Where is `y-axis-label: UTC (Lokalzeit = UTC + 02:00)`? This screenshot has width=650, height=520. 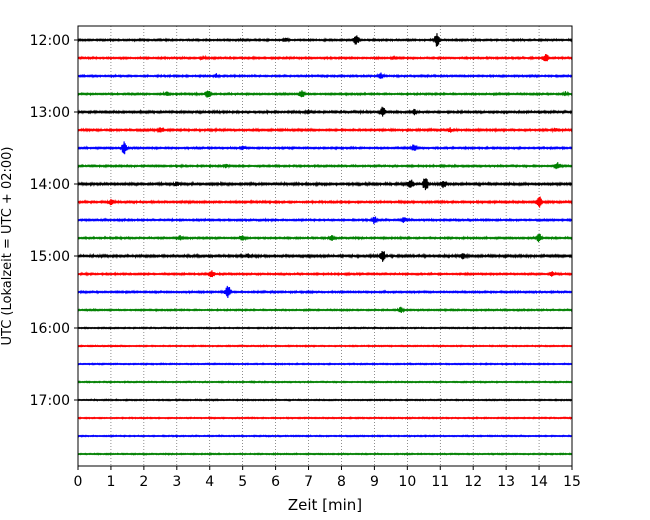 y-axis-label: UTC (Lokalzeit = UTC + 02:00) is located at coordinates (7, 246).